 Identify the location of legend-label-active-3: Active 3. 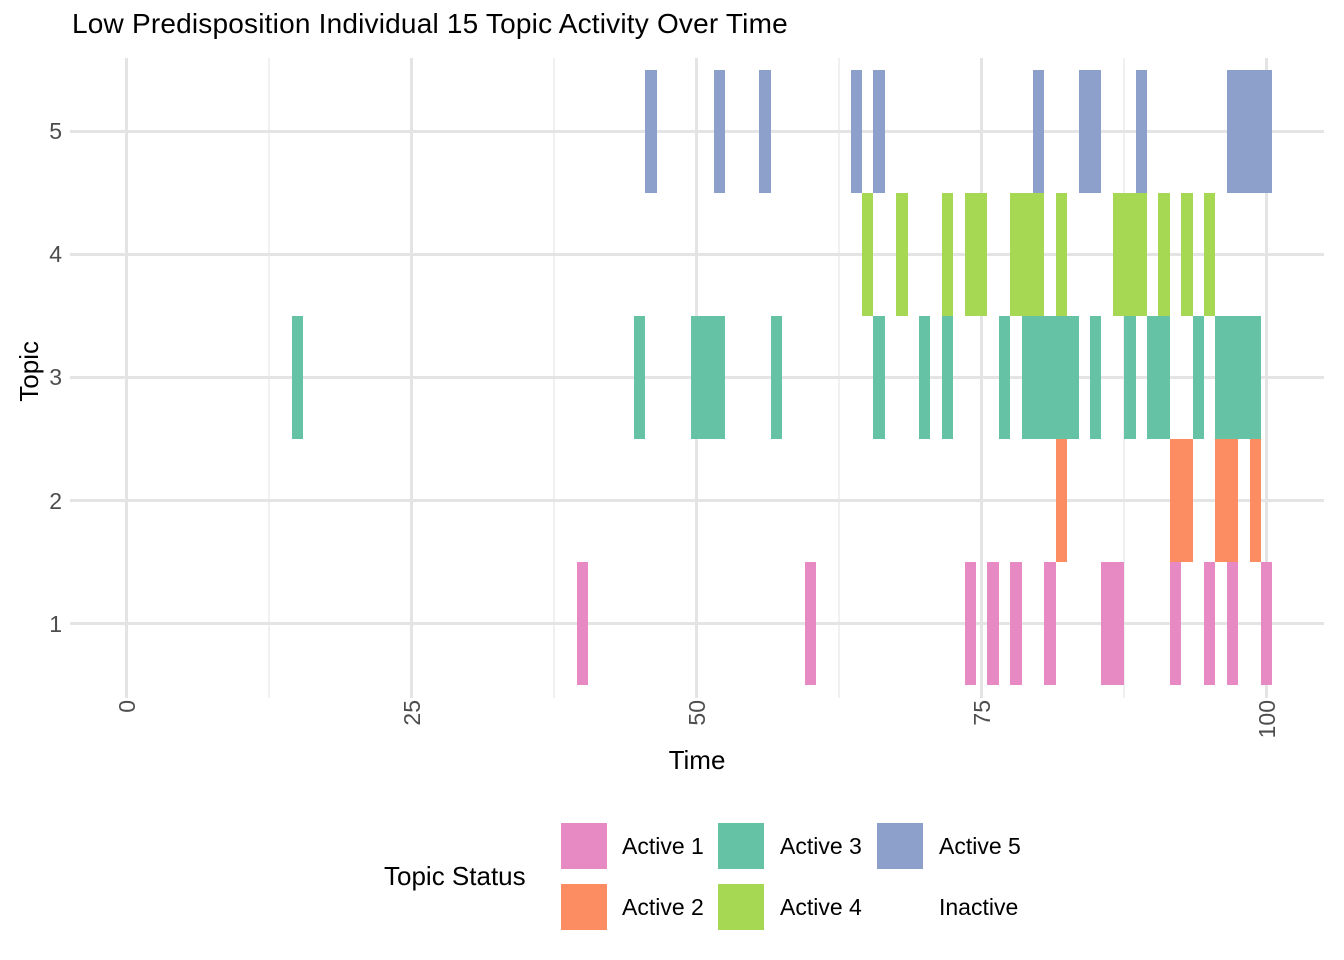
(821, 846).